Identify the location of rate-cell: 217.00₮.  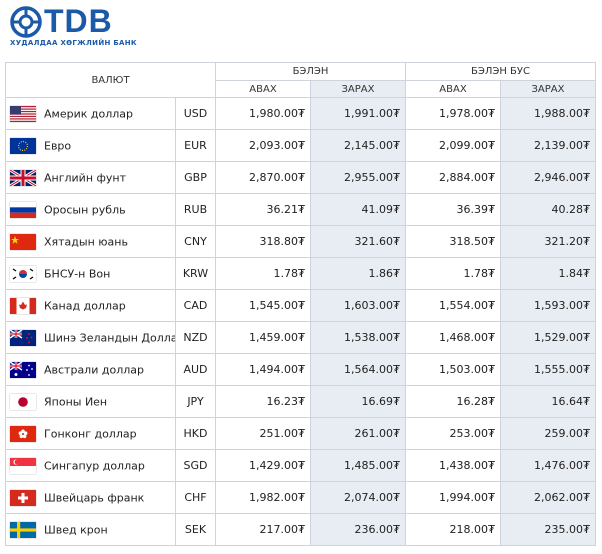
(263, 529).